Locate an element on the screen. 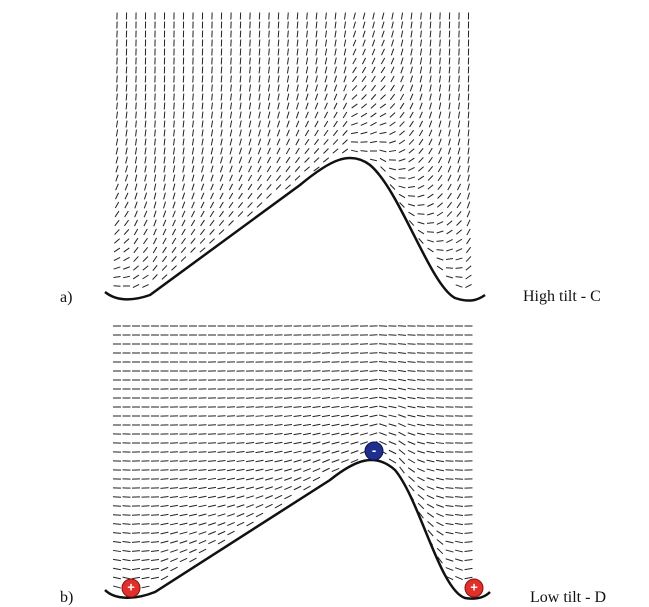 Image resolution: width=649 pixels, height=607 pixels. charge-sign: - is located at coordinates (374, 449).